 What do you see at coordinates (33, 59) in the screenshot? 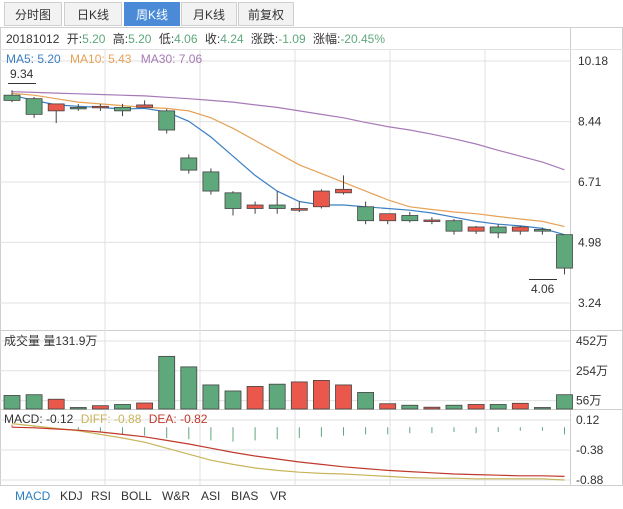
I see `ma5-legend: MA5: 5.20` at bounding box center [33, 59].